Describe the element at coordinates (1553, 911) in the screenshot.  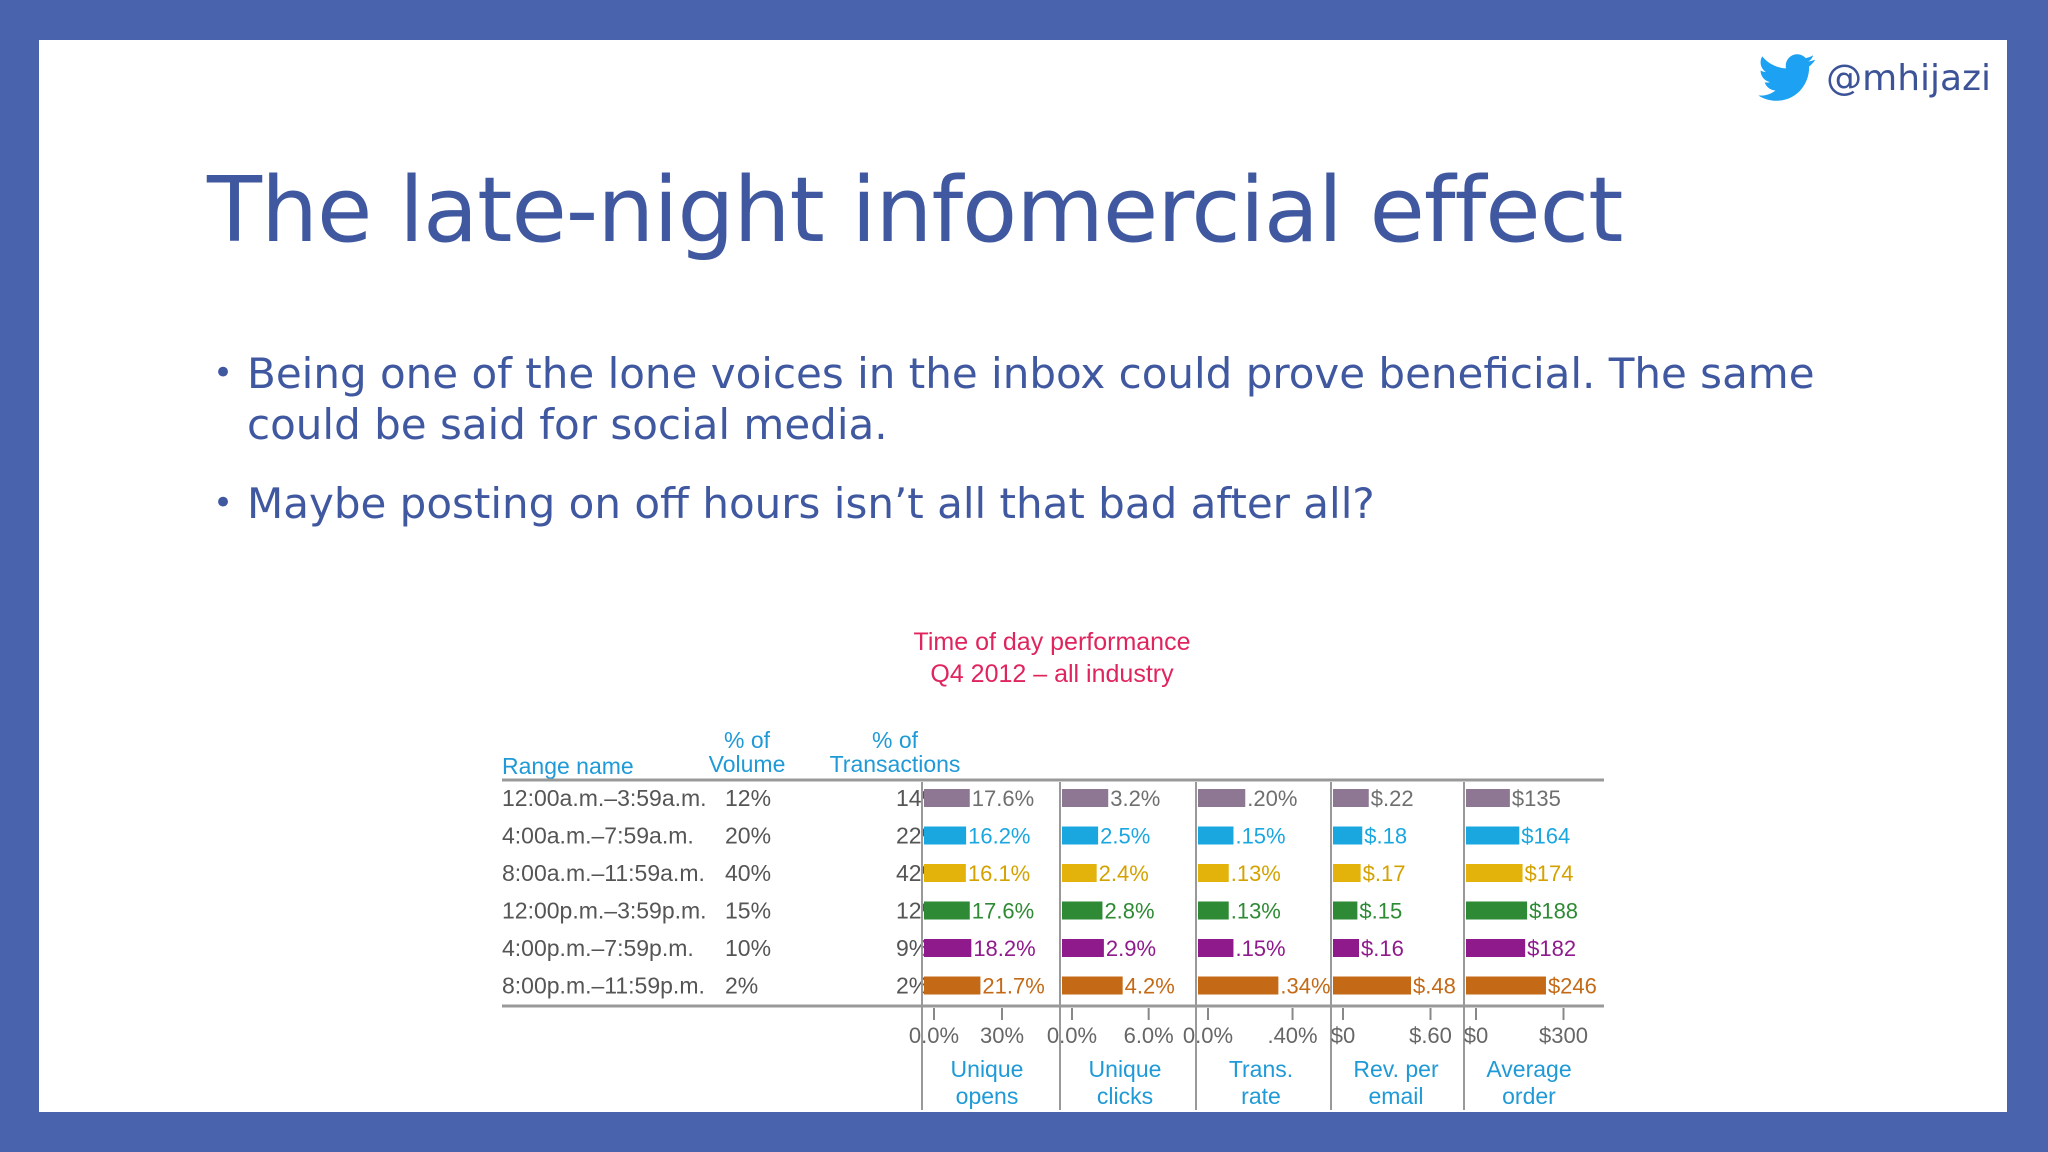
I see `bar-value-label: $188` at that location.